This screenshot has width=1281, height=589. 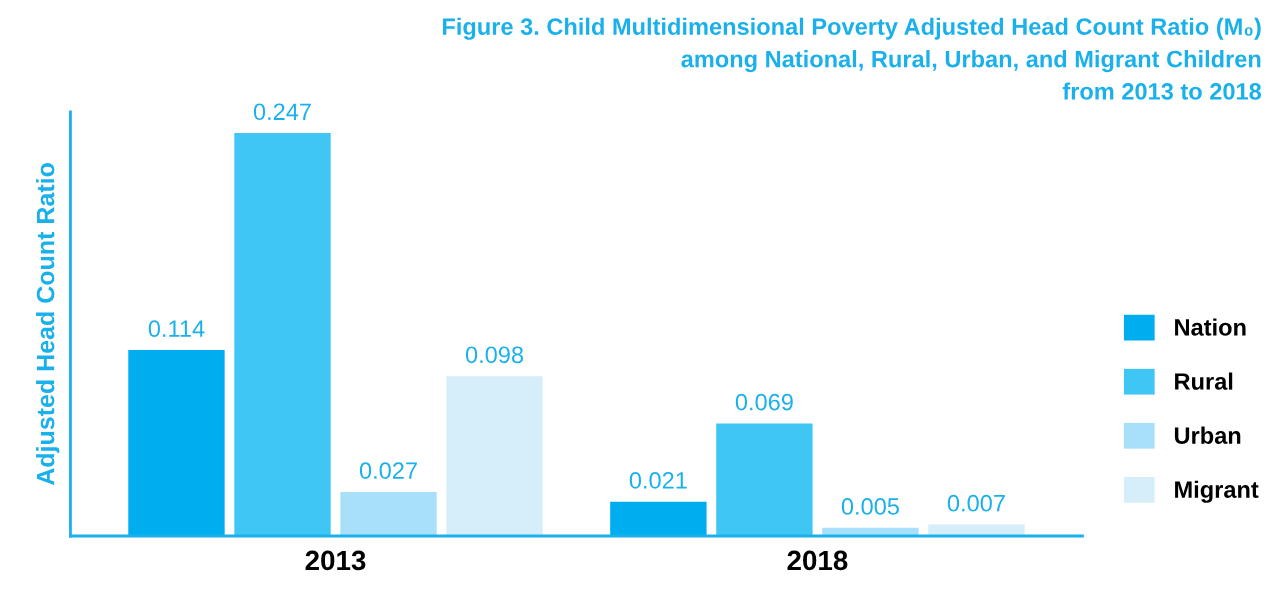 I want to click on data-label: 0.007, so click(x=976, y=503).